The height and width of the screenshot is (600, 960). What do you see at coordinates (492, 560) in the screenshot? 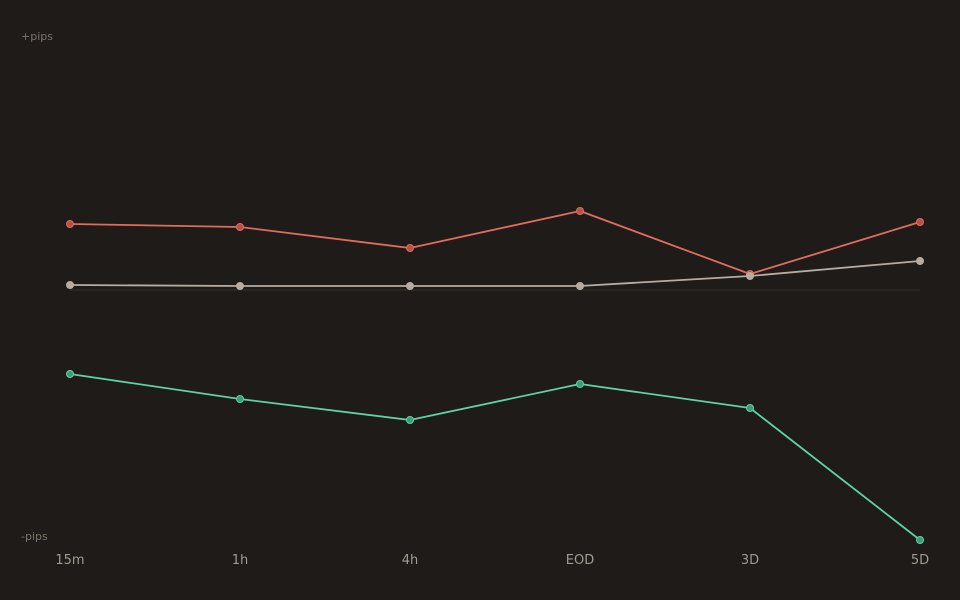
I see `x-tick-layer: 15m 1h 4h EOD 3D 5D` at bounding box center [492, 560].